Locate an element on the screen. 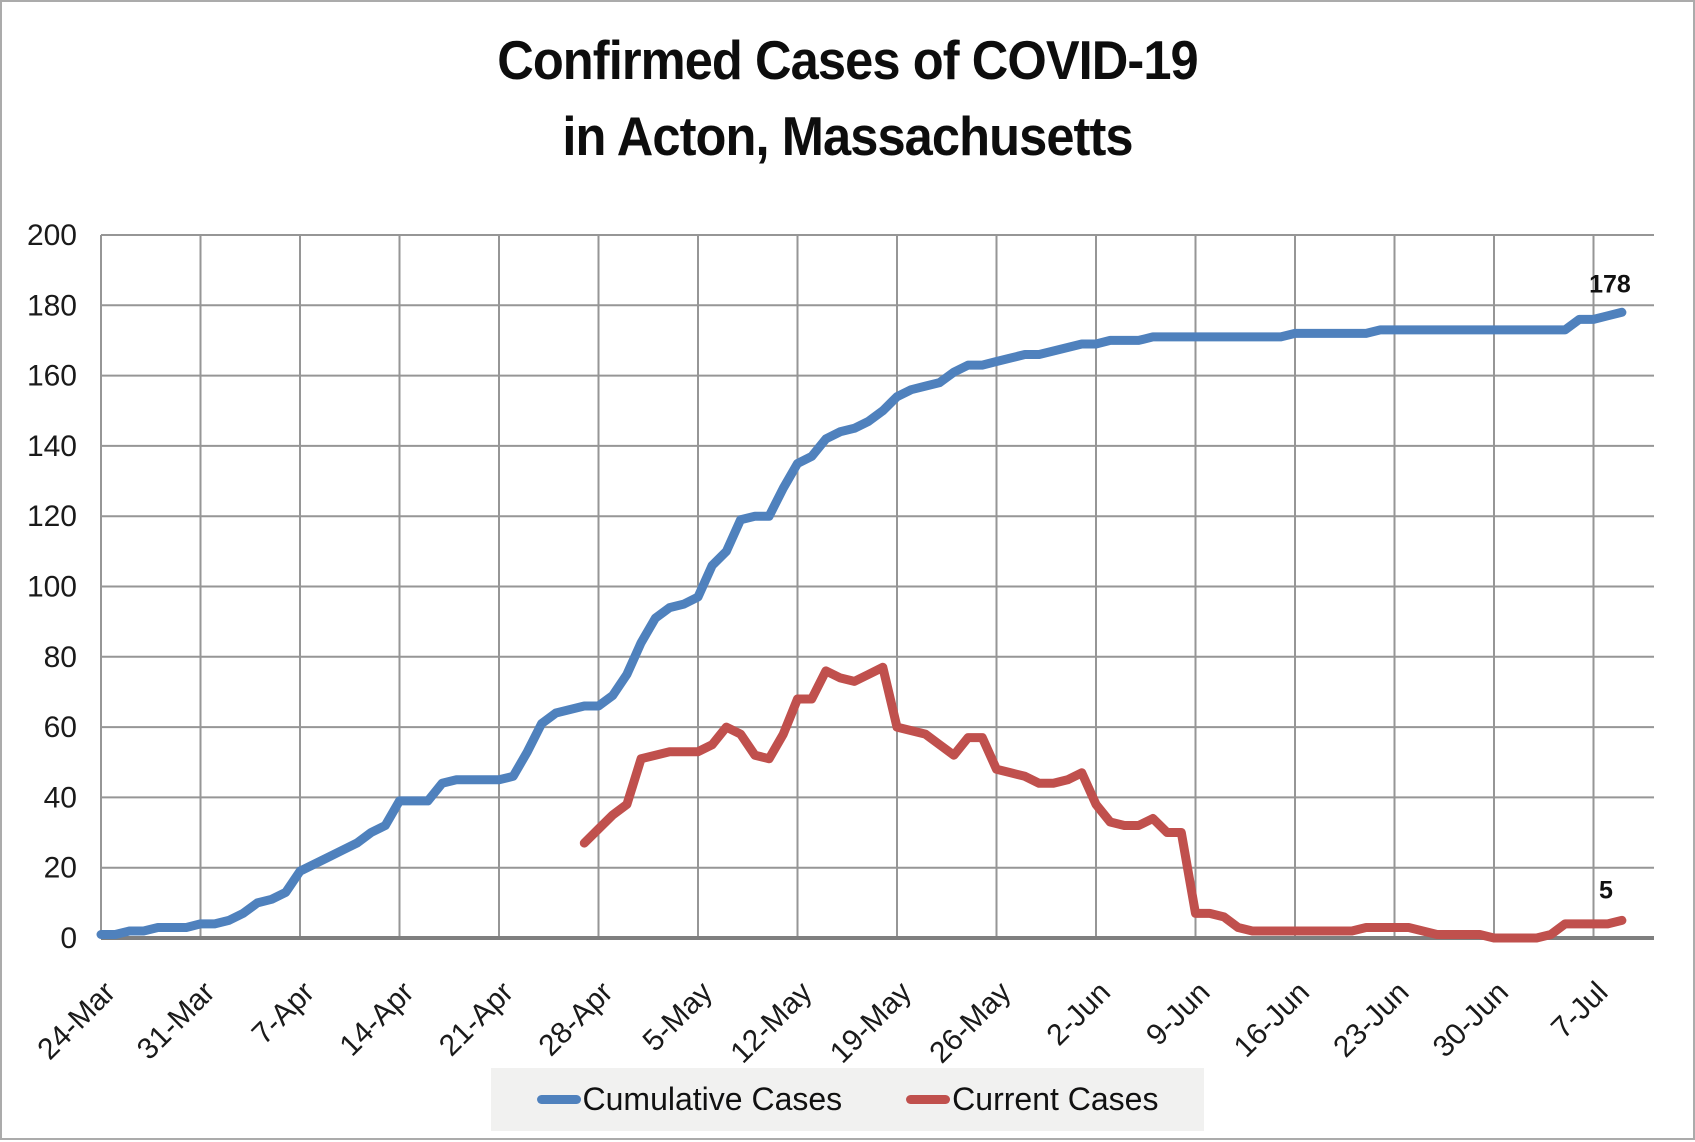  x-axis-tick-label: 12-May is located at coordinates (771, 1023).